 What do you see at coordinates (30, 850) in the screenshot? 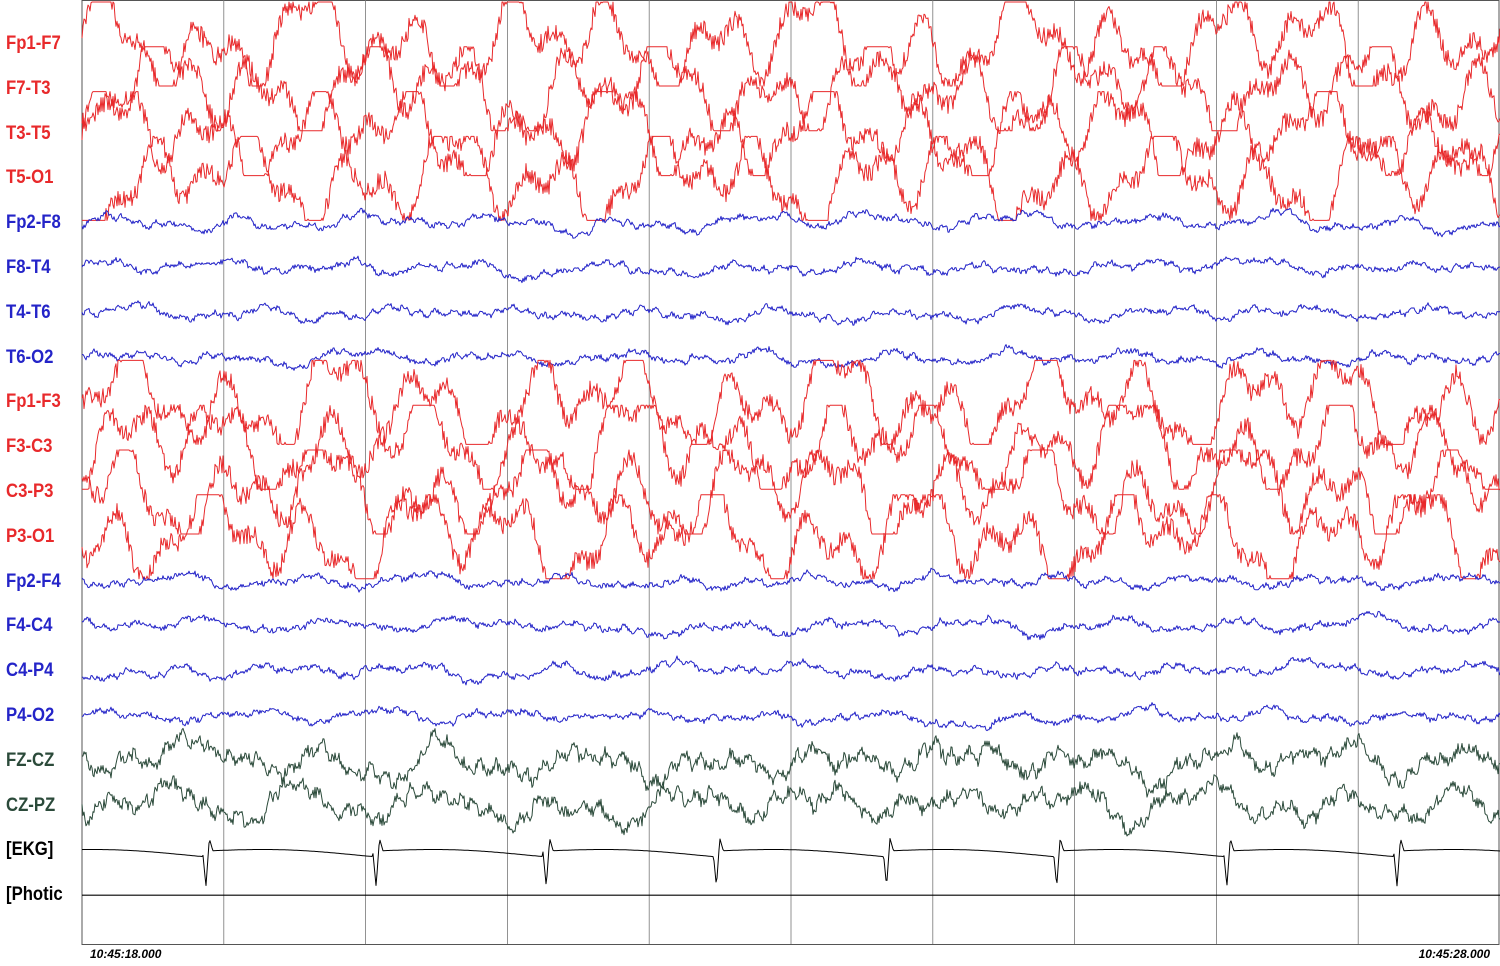
I see `channel-label: [EKG]` at bounding box center [30, 850].